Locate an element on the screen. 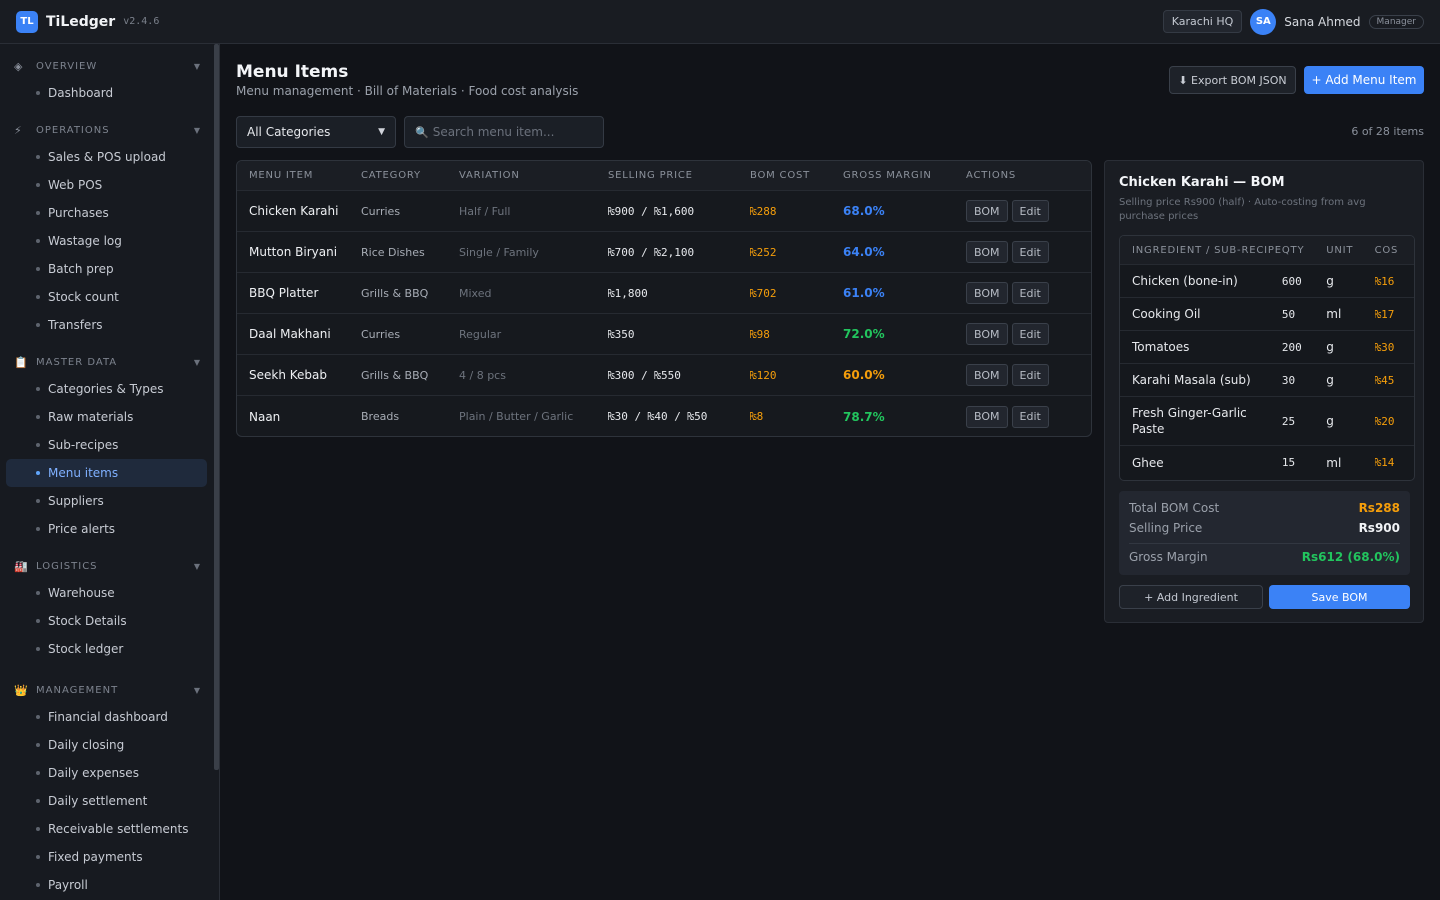 This screenshot has width=1440, height=900. category-select-value: All Categories is located at coordinates (289, 132).